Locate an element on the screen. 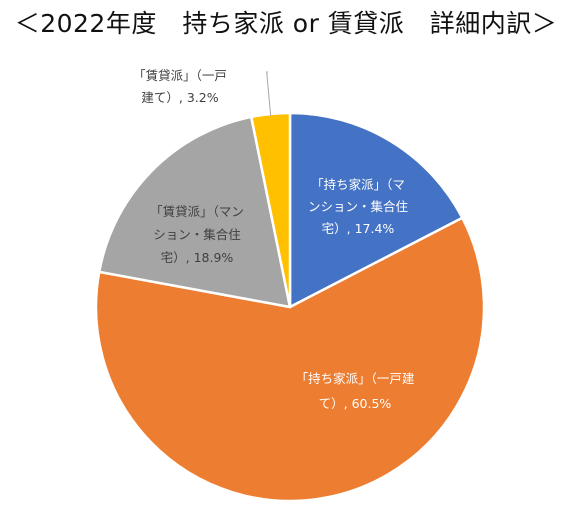 This screenshot has height=508, width=572. data-label-3: 「賃貸派」（マンション・集合住宅）, 18.9% is located at coordinates (197, 234).